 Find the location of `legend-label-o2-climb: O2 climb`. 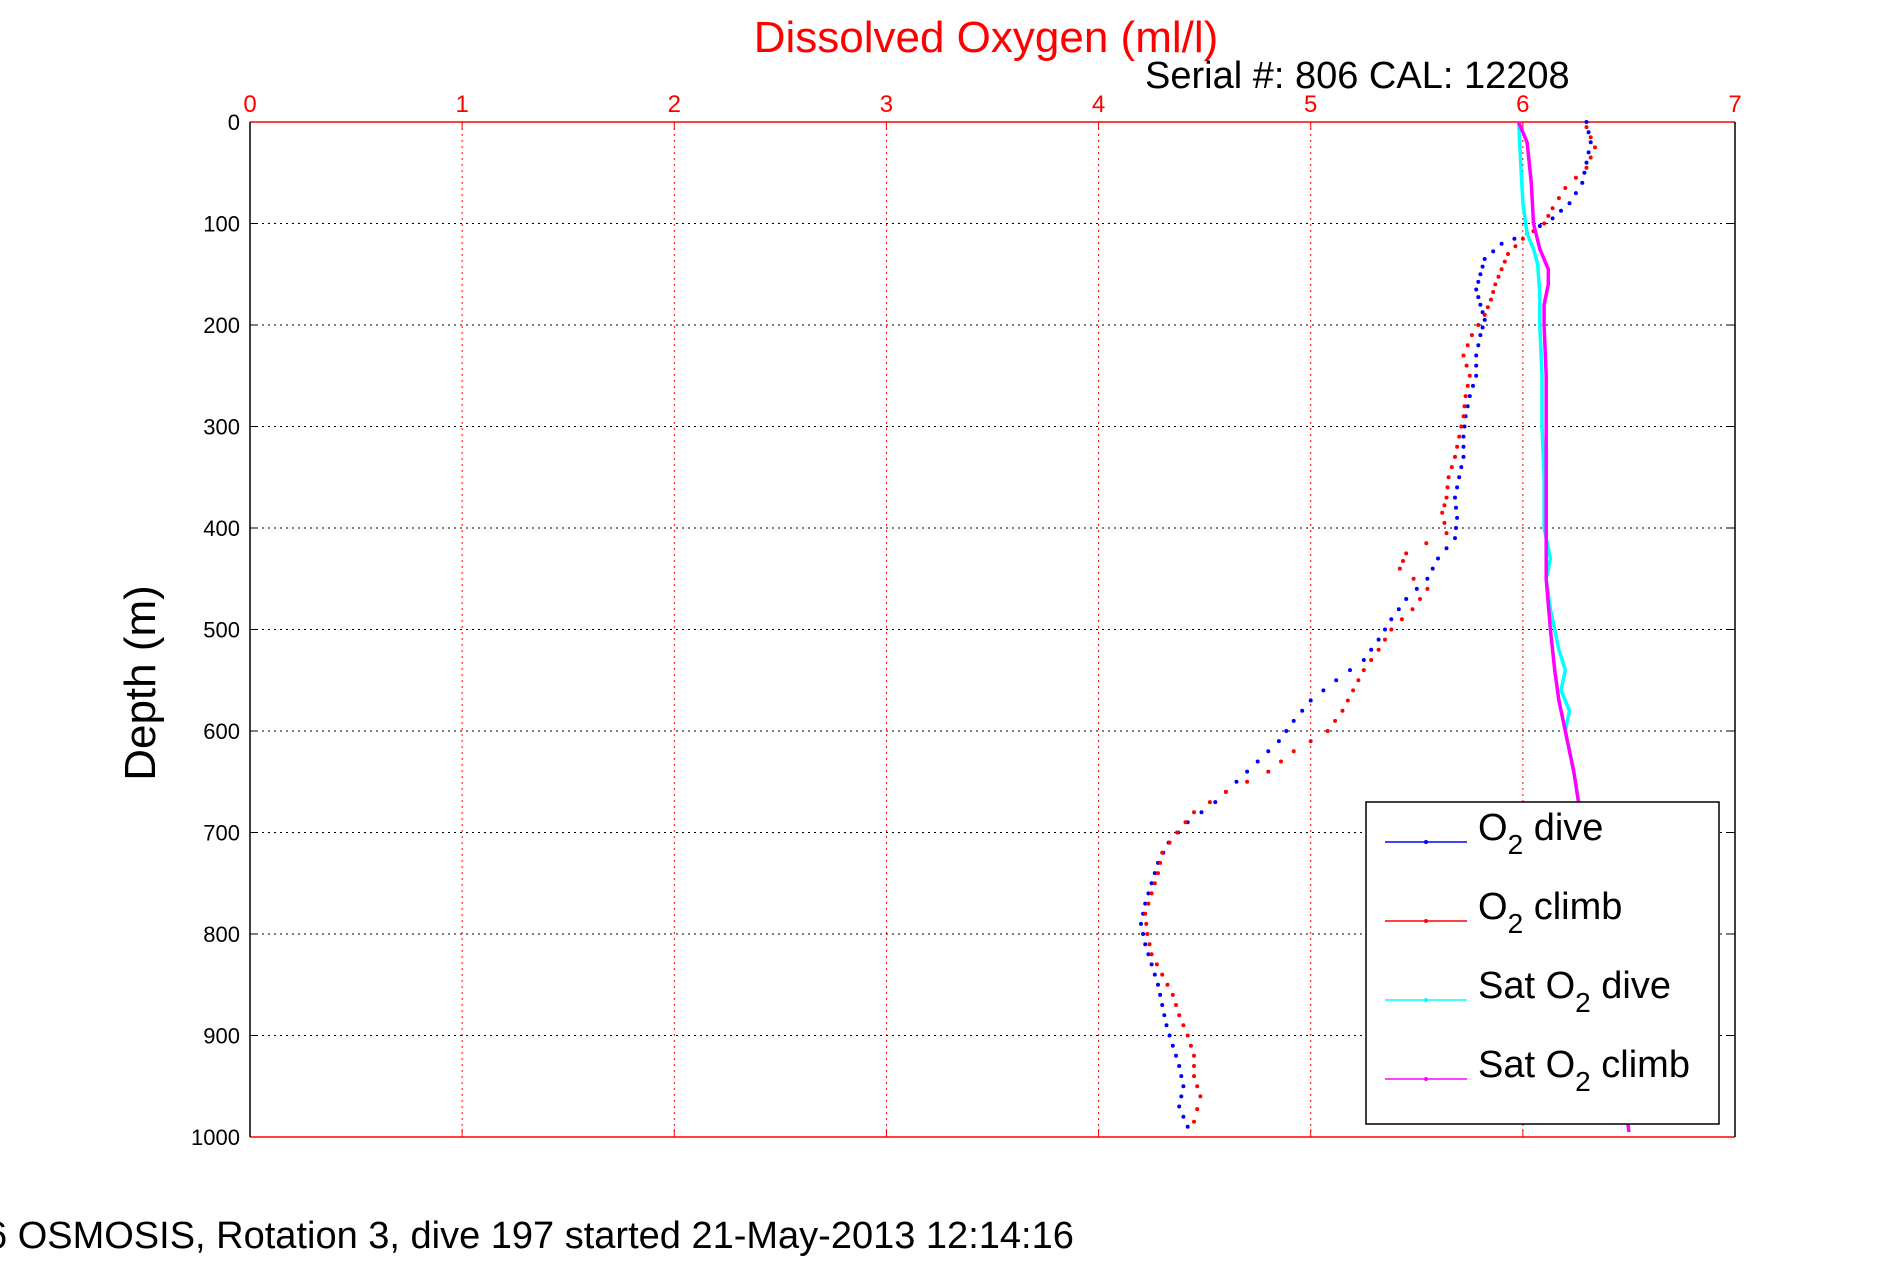

legend-label-o2-climb: O2 climb is located at coordinates (1550, 912).